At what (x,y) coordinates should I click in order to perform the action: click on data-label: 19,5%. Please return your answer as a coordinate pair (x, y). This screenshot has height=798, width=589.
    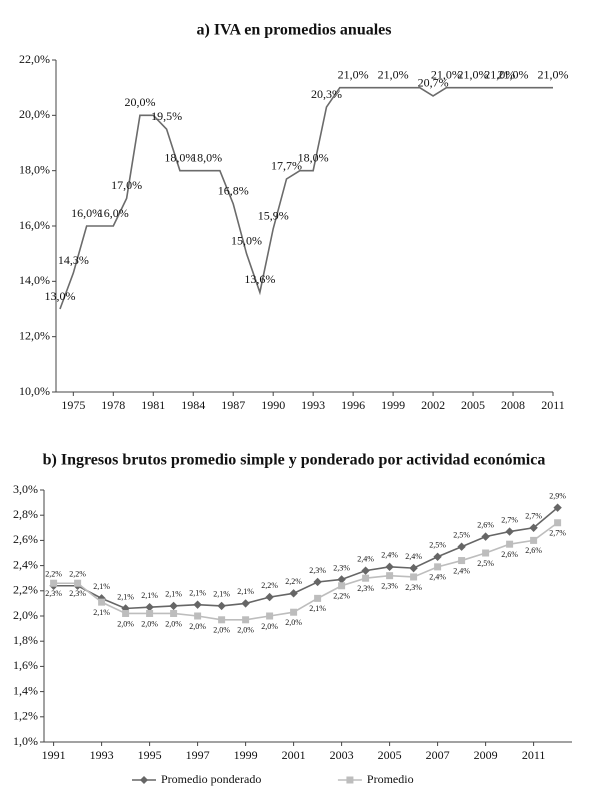
    Looking at the image, I should click on (166, 116).